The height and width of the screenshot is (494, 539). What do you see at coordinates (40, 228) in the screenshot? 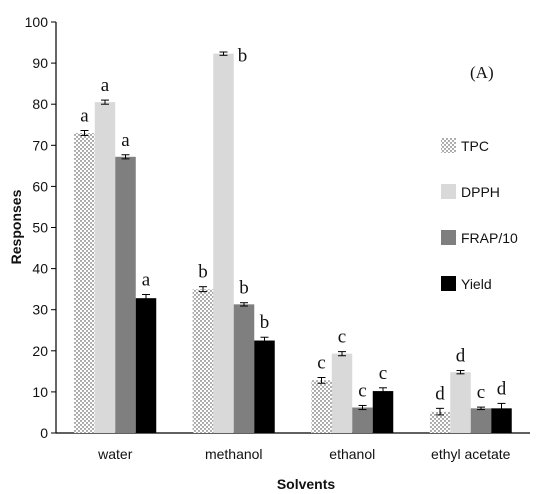
I see `y-tick-label: 50` at bounding box center [40, 228].